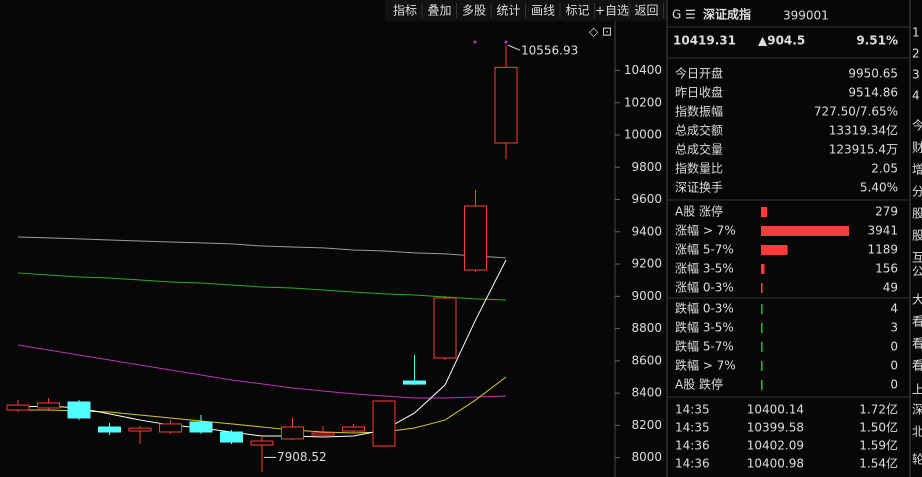 The width and height of the screenshot is (922, 477). I want to click on y-tick-label: 9600, so click(646, 199).